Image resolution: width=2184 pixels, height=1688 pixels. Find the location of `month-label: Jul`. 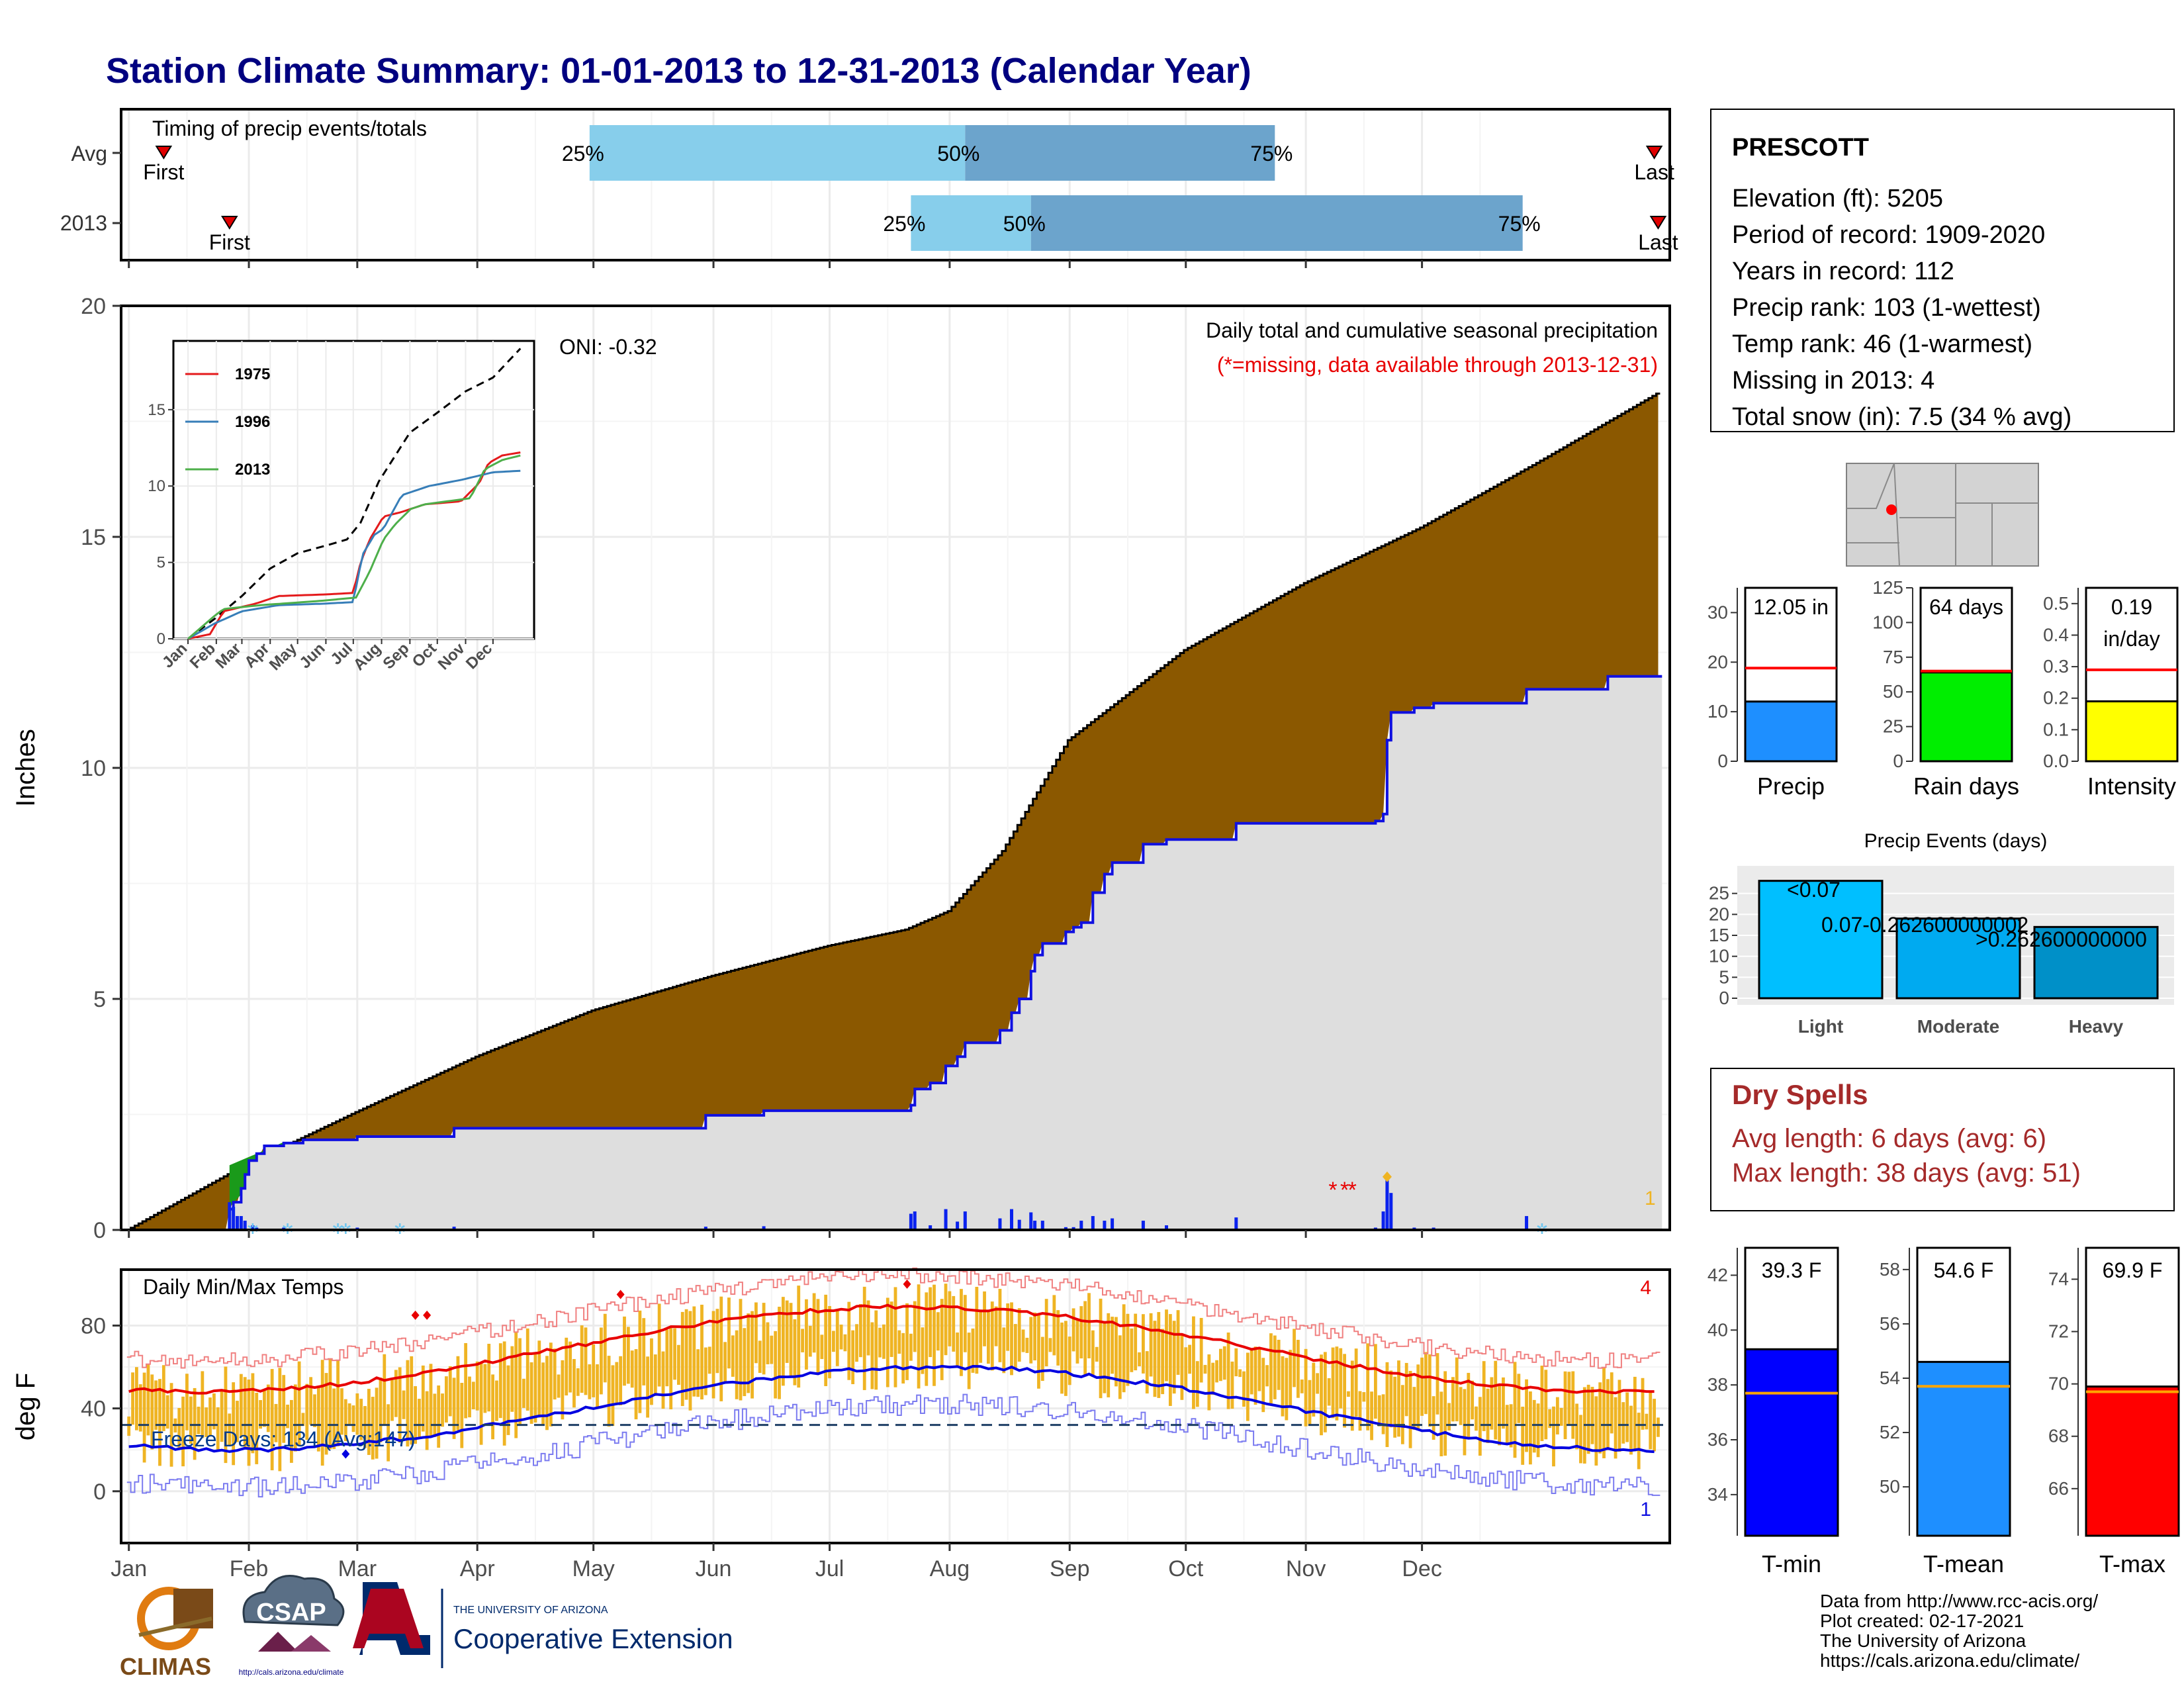

month-label: Jul is located at coordinates (829, 1568).